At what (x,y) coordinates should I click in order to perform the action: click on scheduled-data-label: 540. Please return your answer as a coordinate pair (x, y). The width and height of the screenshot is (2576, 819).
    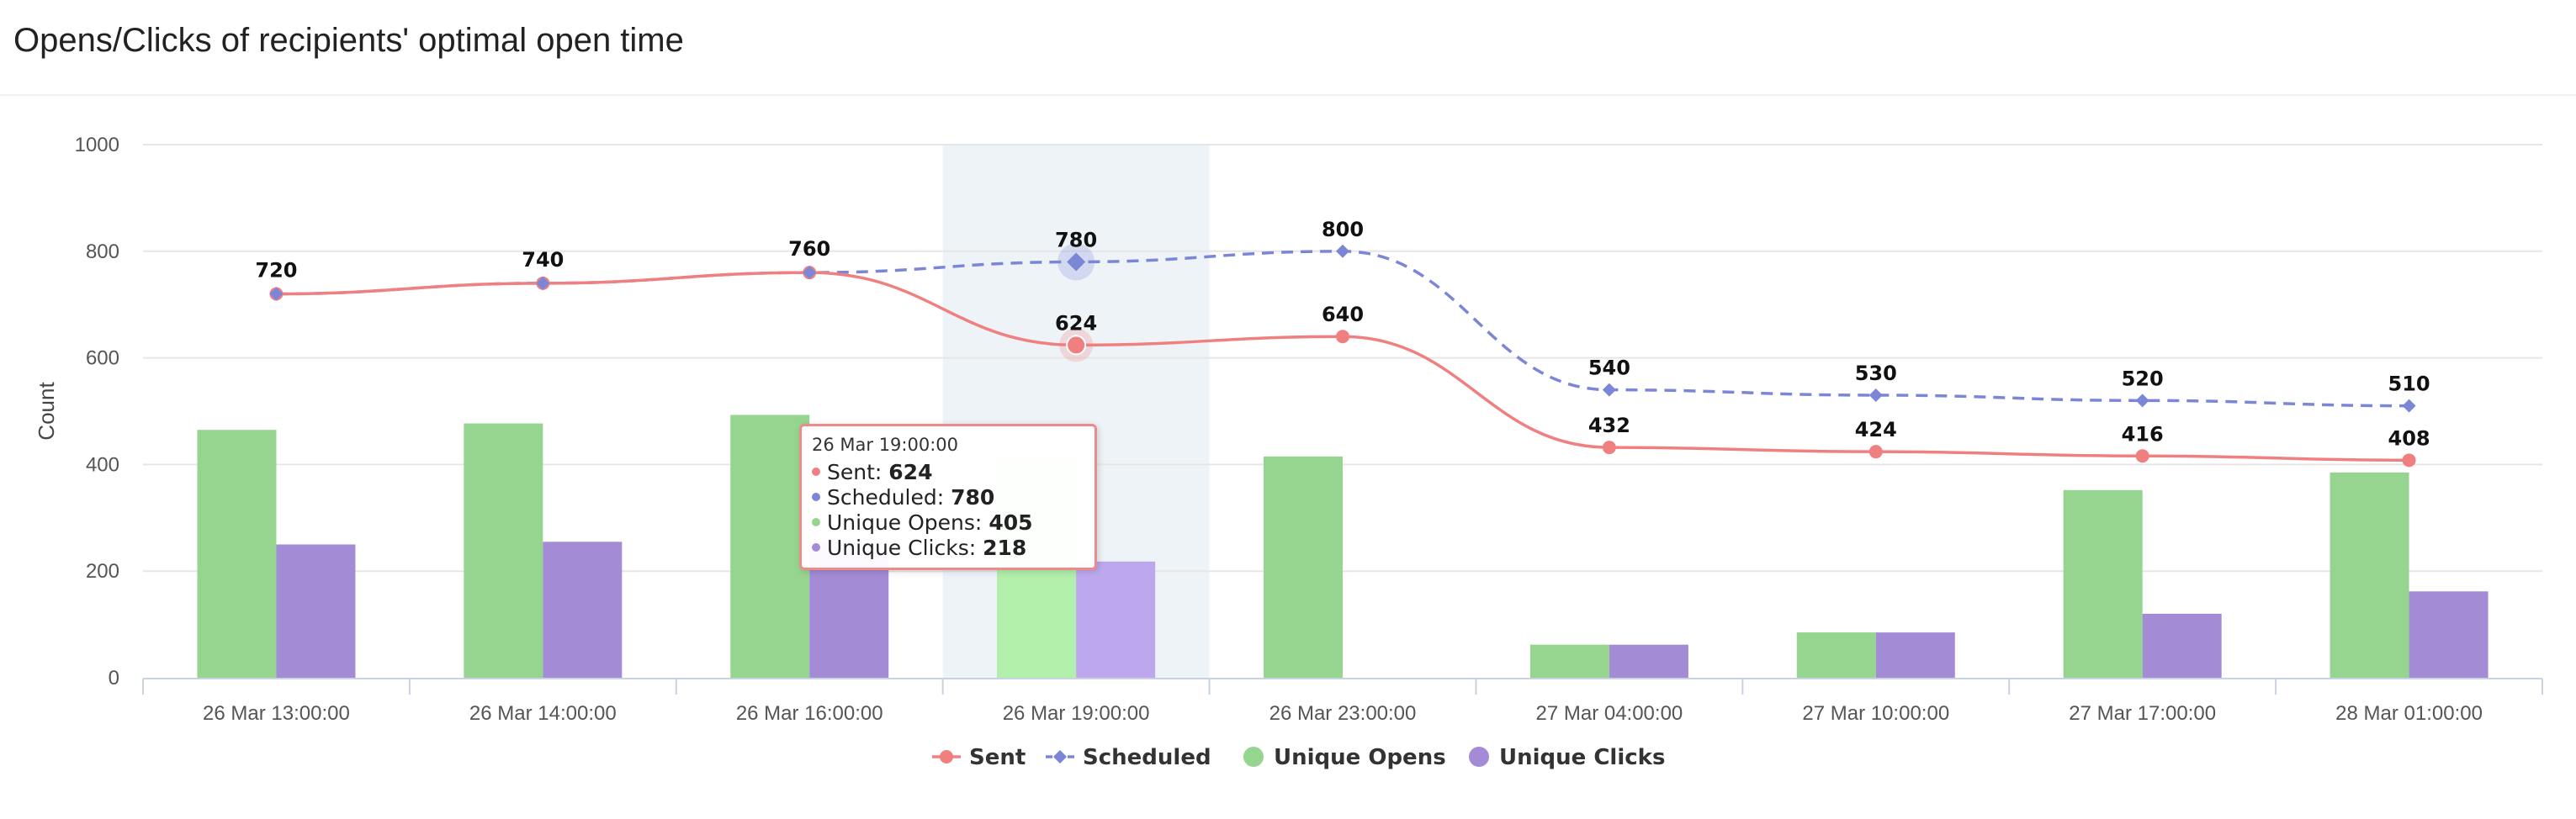
    Looking at the image, I should click on (1609, 368).